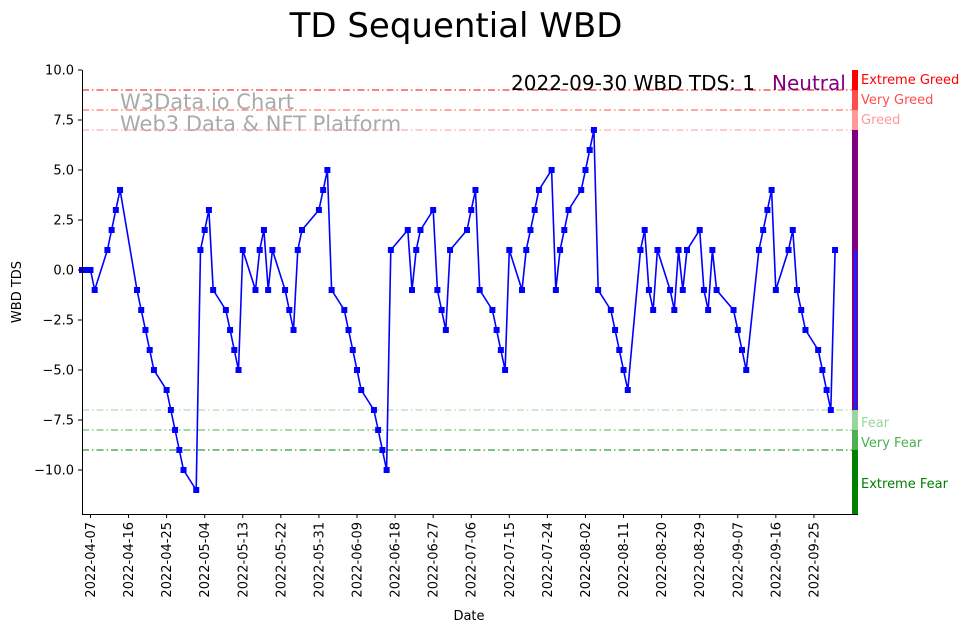 This screenshot has height=633, width=976. I want to click on annotation-status: Neutral, so click(809, 83).